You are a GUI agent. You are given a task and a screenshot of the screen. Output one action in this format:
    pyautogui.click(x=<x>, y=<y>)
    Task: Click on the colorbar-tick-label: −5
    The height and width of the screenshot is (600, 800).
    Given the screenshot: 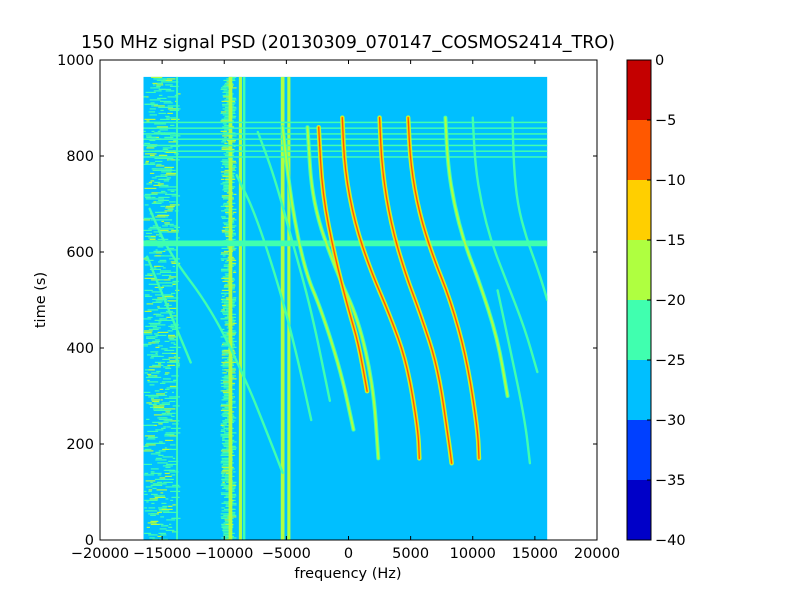 What is the action you would take?
    pyautogui.click(x=665, y=121)
    